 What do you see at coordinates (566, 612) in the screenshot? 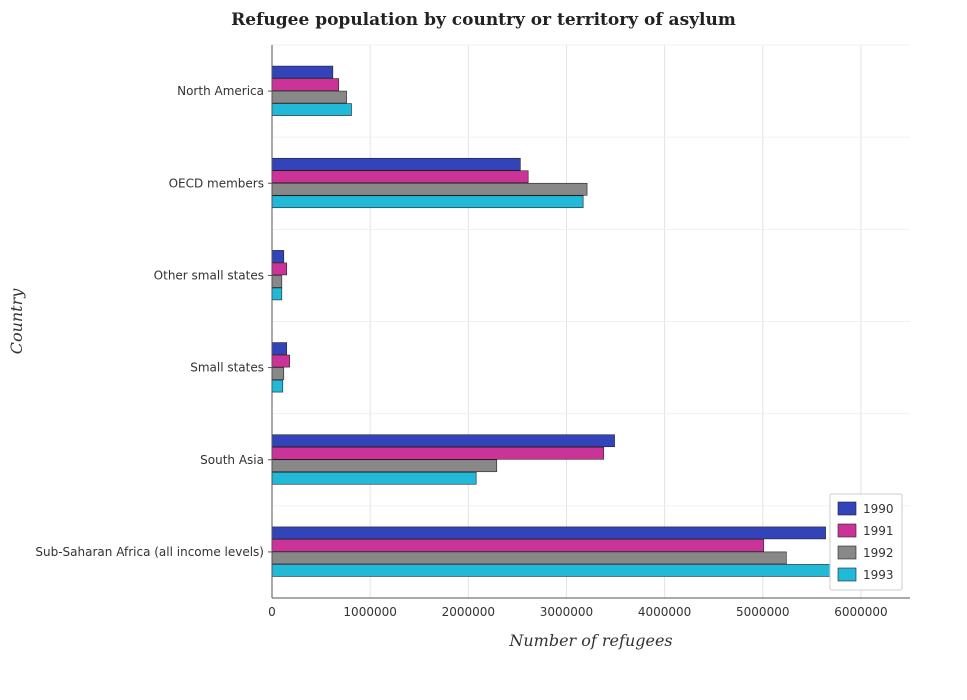
I see `x-tick-label: 3000000` at bounding box center [566, 612].